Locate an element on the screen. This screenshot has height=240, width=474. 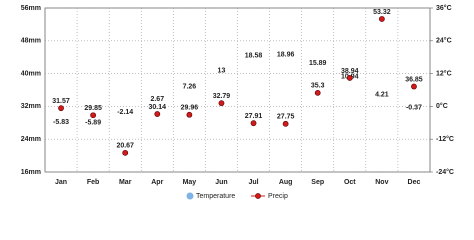
precip-label: 27.75 is located at coordinates (286, 117).